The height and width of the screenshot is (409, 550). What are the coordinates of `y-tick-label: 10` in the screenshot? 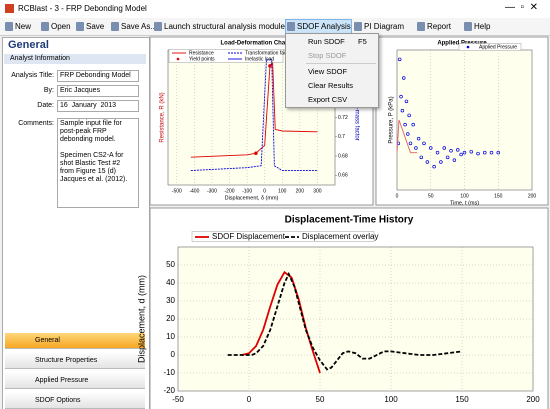 It's located at (170, 336).